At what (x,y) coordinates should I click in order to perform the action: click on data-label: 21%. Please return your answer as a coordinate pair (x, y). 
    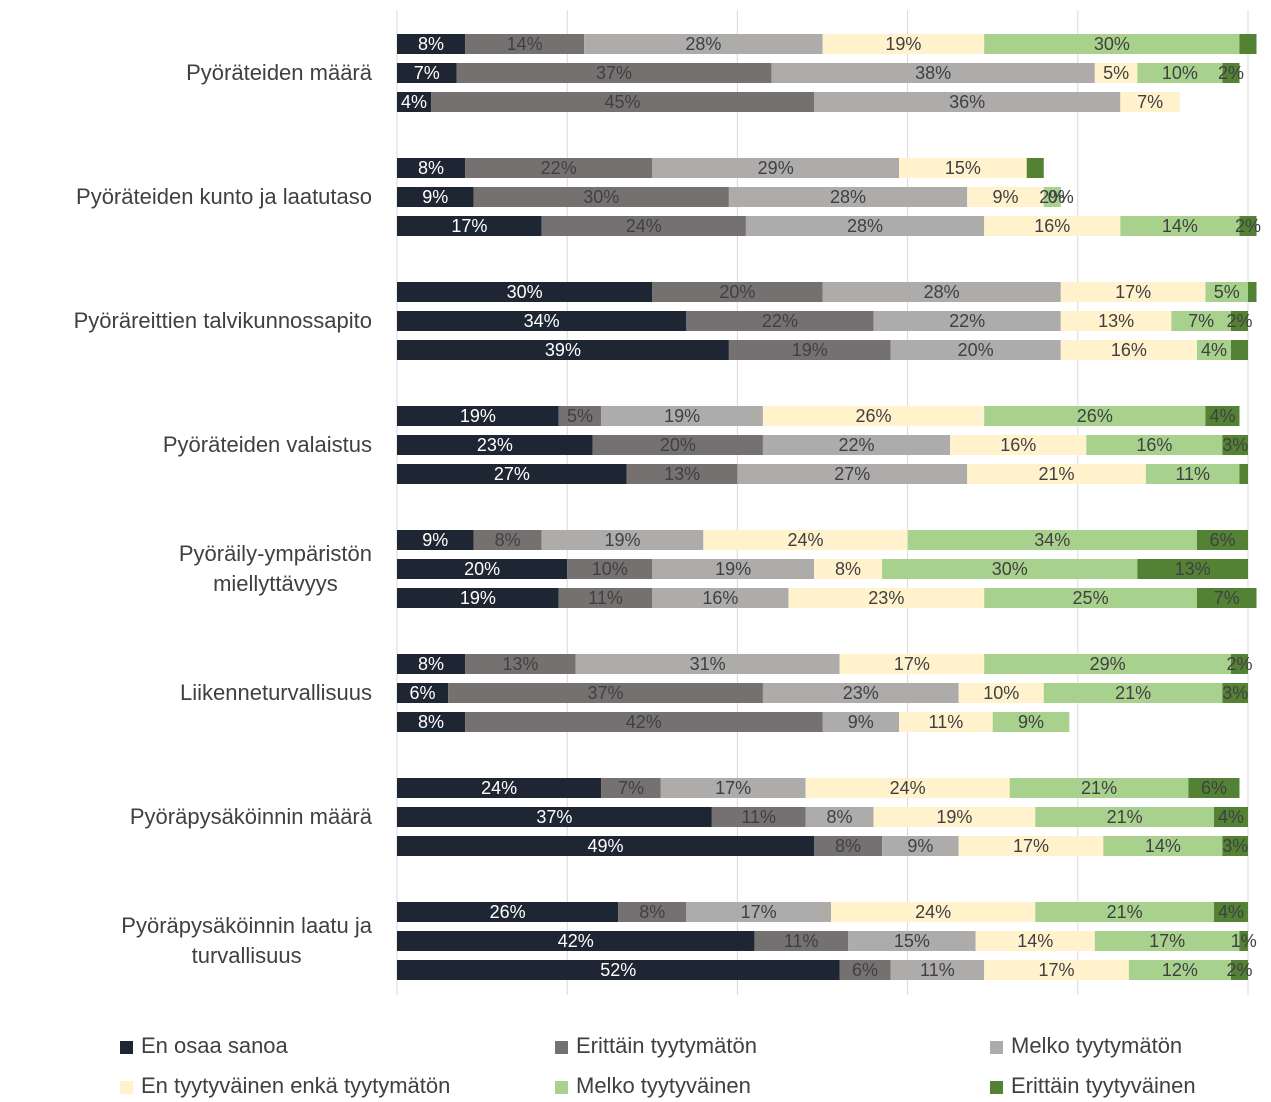
    Looking at the image, I should click on (1099, 788).